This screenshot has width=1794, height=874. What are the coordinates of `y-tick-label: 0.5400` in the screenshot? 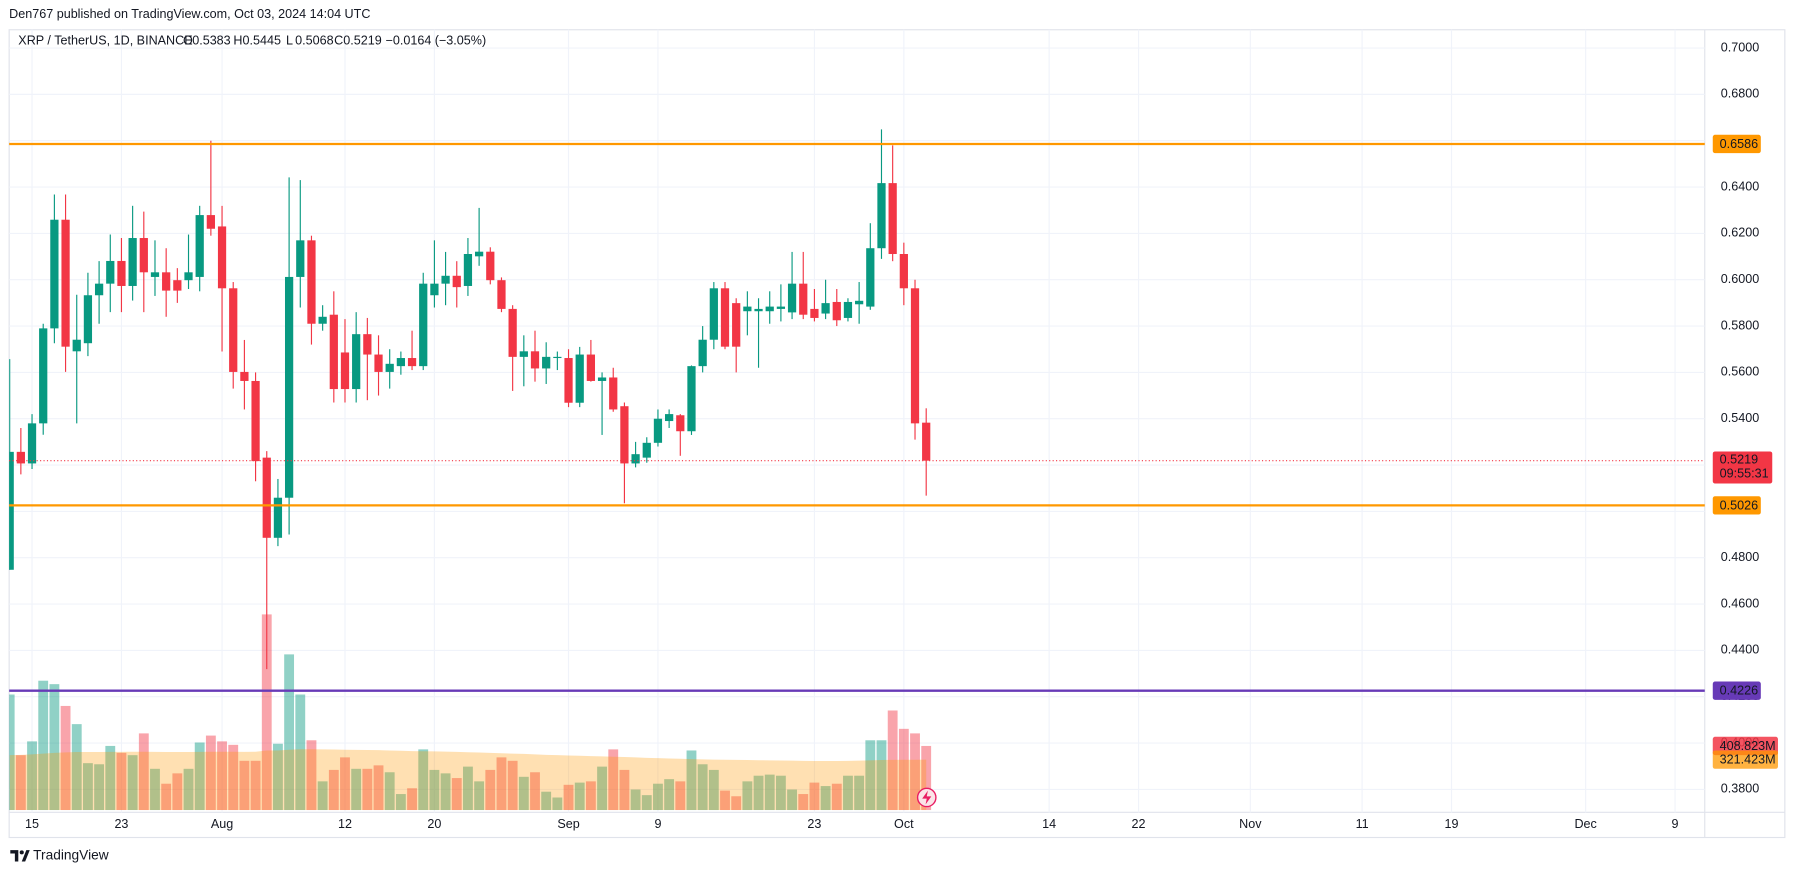 It's located at (1740, 418).